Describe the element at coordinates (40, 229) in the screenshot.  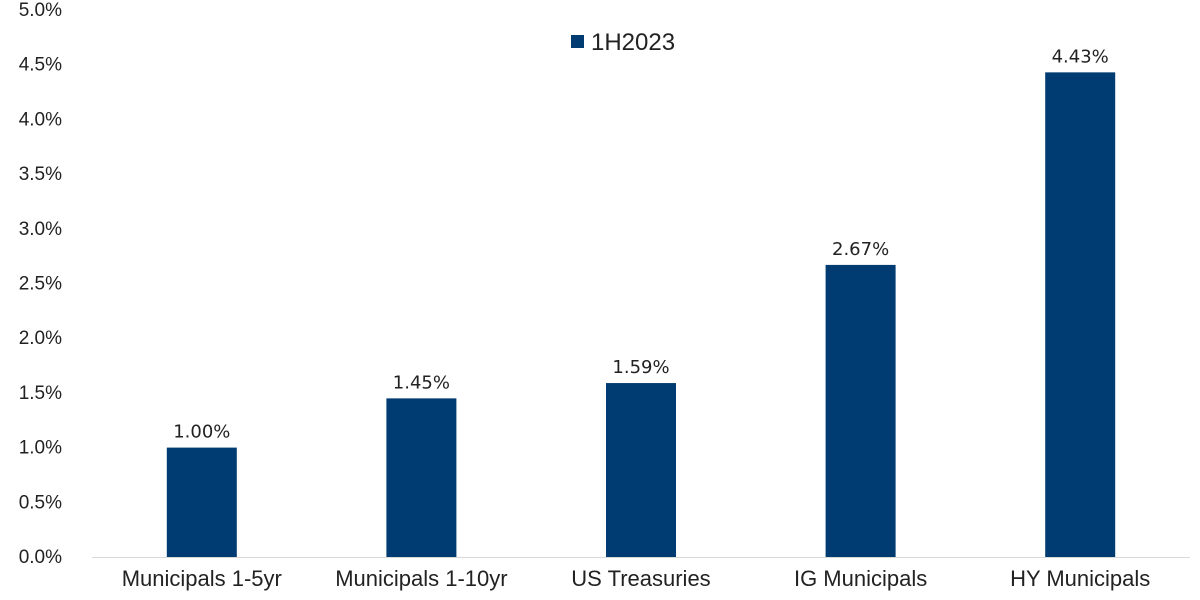
I see `y-tick-label: 3.0%` at that location.